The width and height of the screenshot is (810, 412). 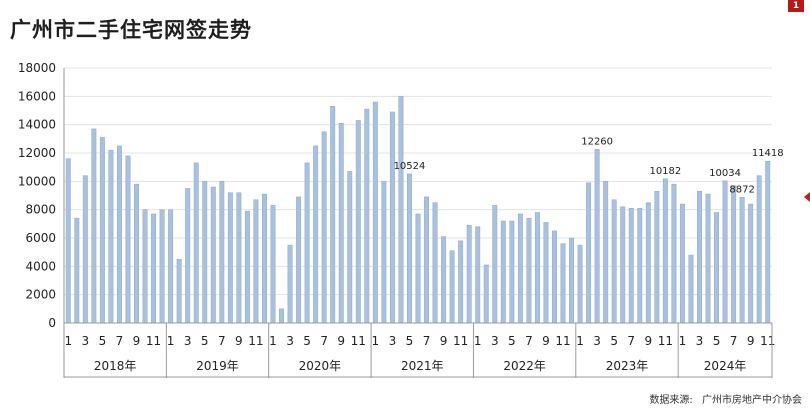 I want to click on y-tick-label: 16000, so click(x=37, y=96).